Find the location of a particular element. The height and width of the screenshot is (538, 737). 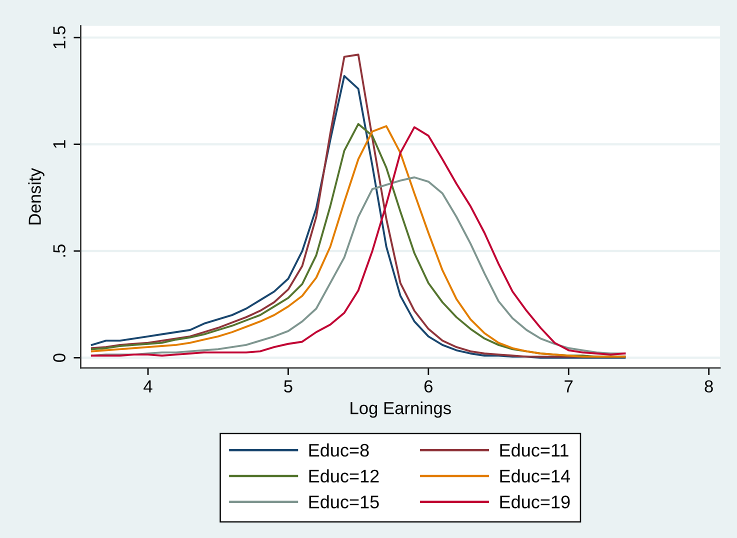

legend-label: Educ=11 is located at coordinates (534, 450).